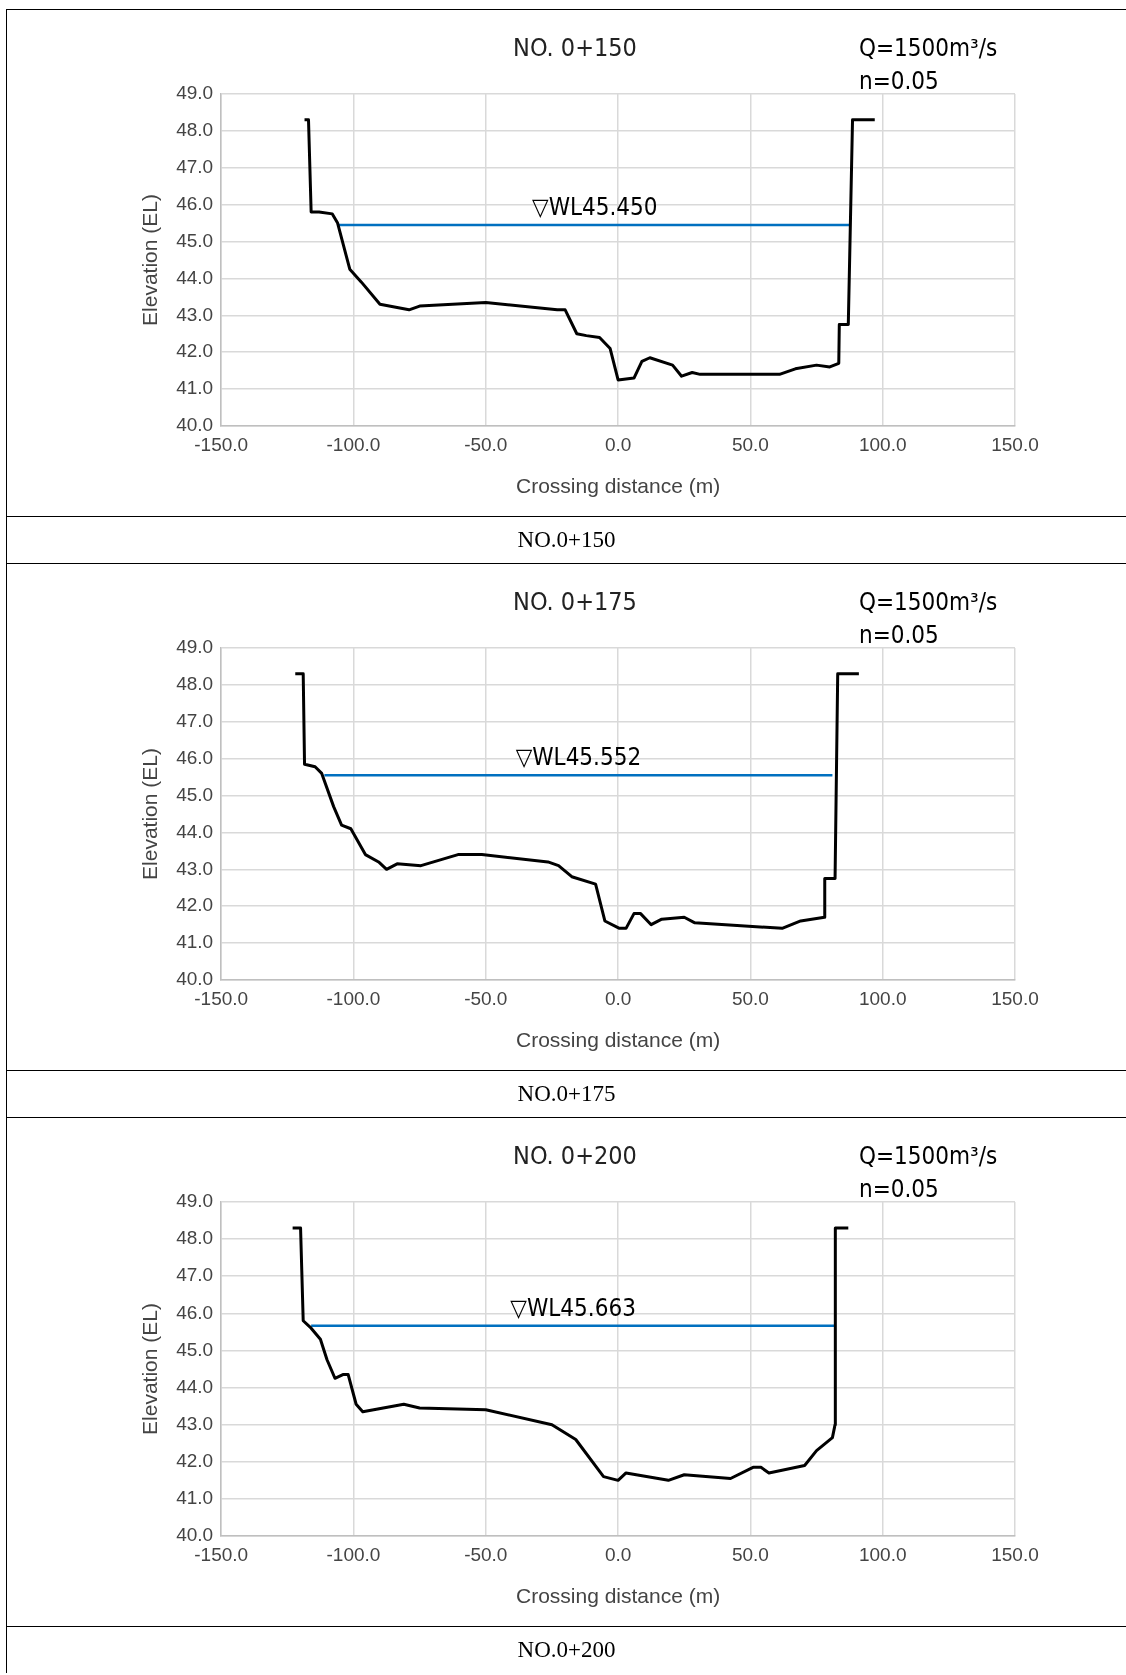 The height and width of the screenshot is (1675, 1126). What do you see at coordinates (578, 757) in the screenshot?
I see `annotation: ▽WL45.552` at bounding box center [578, 757].